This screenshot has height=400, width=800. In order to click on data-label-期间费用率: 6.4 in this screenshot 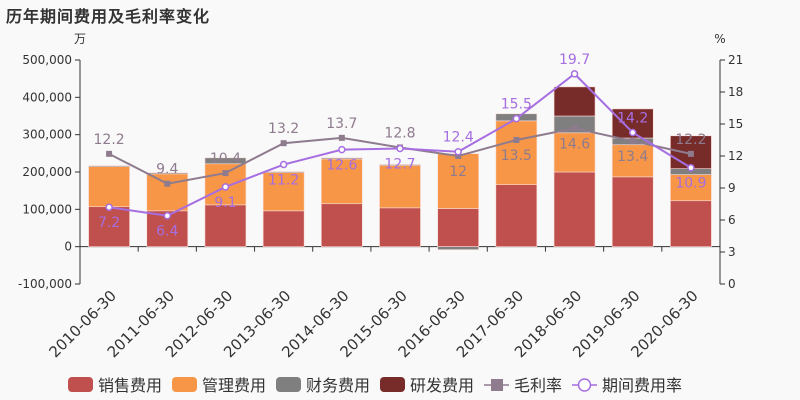, I will do `click(167, 232)`.